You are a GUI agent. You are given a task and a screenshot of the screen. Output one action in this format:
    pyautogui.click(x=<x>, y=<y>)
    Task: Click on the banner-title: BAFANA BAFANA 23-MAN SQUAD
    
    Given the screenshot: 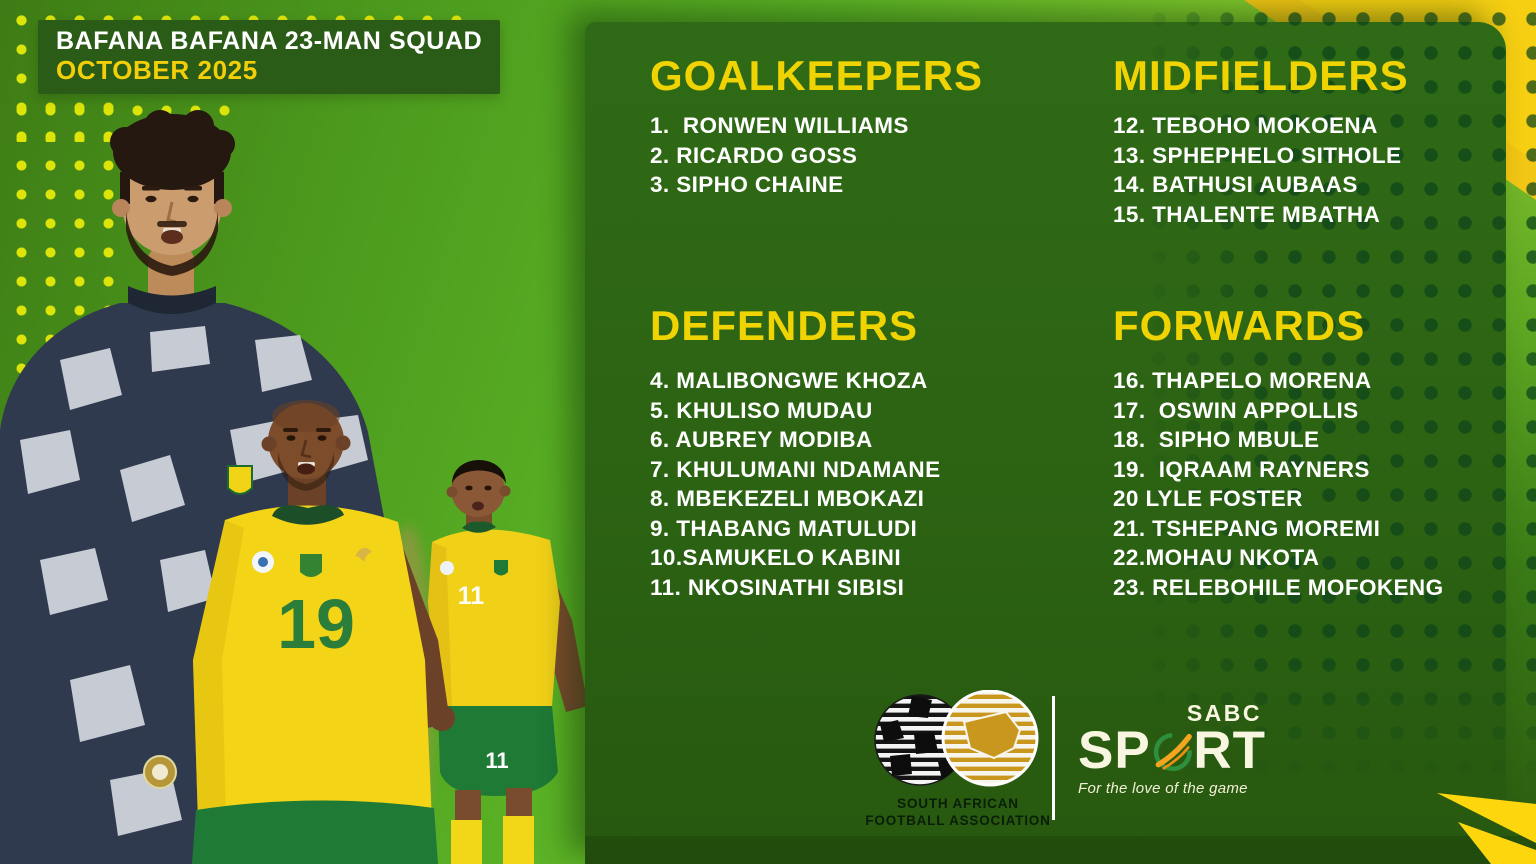 What is the action you would take?
    pyautogui.click(x=269, y=41)
    